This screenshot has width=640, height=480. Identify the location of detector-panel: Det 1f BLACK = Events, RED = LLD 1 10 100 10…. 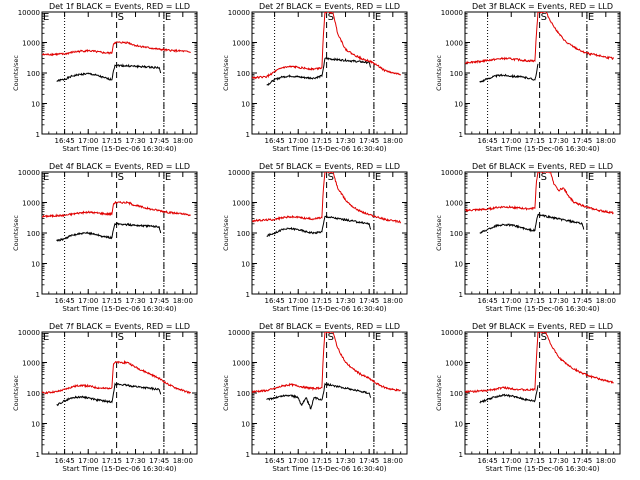
(105, 77).